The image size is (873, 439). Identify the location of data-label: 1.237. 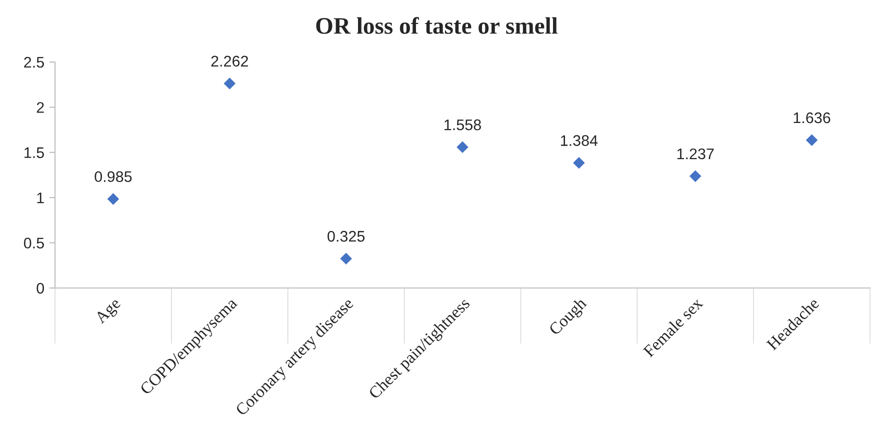
(695, 154).